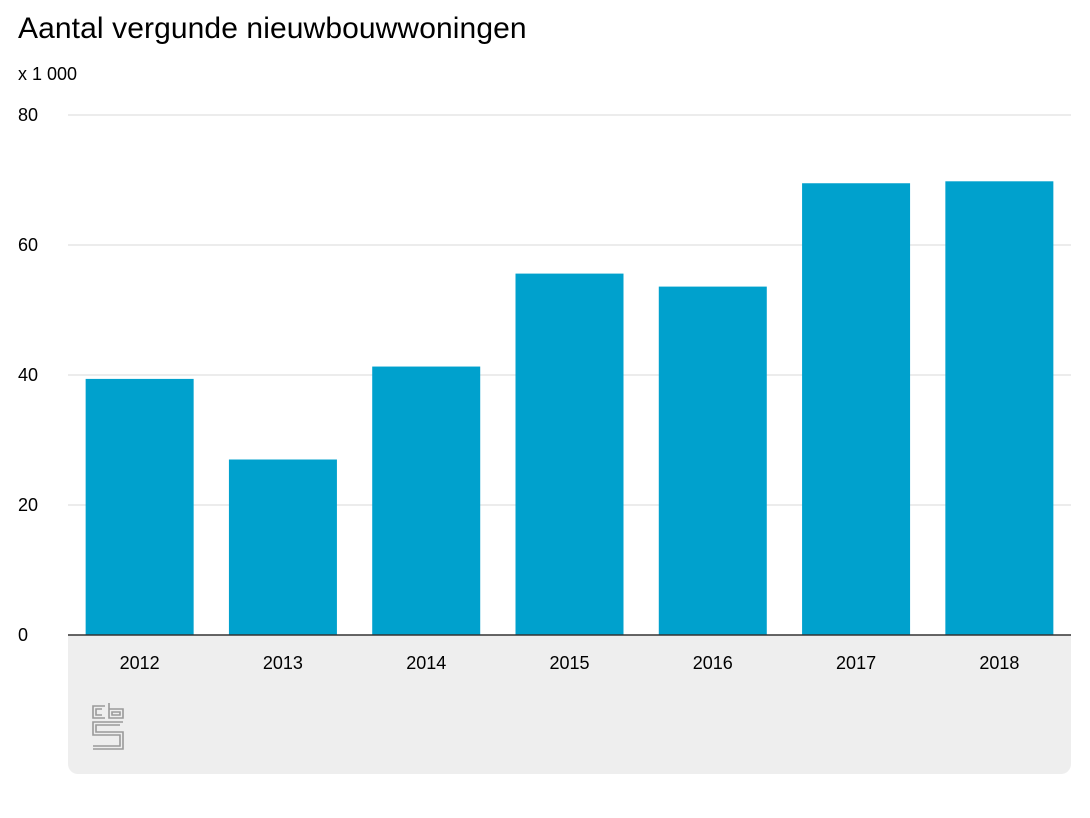  I want to click on x-tick-label: 2013, so click(283, 663).